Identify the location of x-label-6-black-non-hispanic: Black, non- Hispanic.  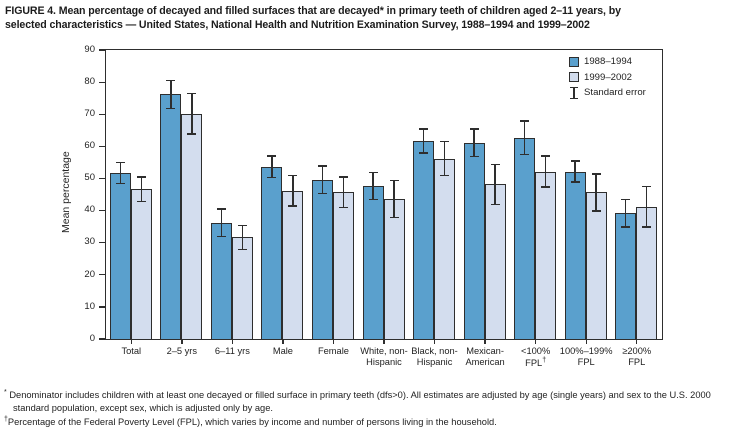
(435, 357).